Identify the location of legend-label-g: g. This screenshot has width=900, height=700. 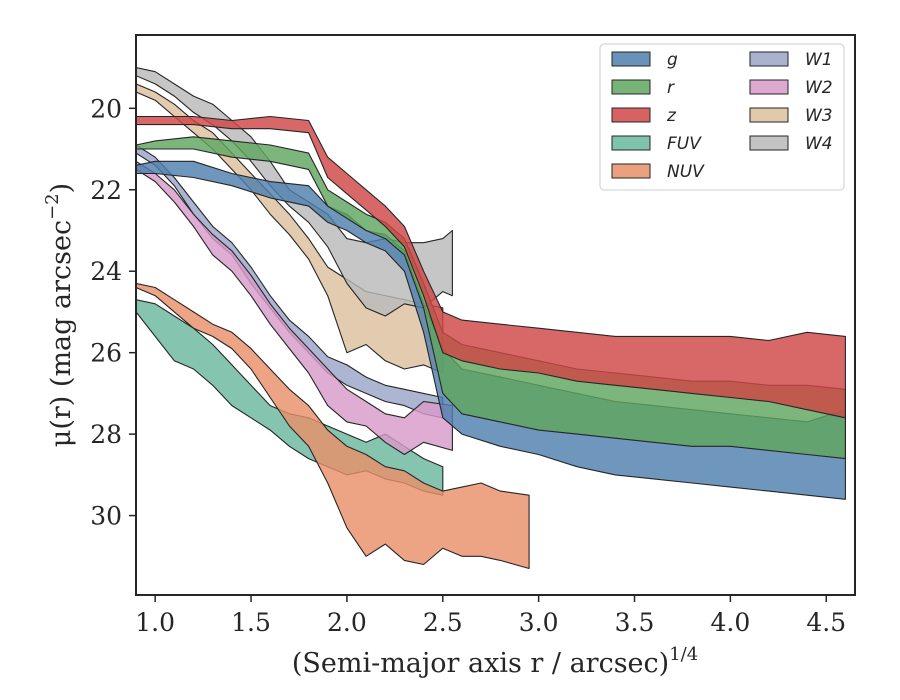
(672, 60).